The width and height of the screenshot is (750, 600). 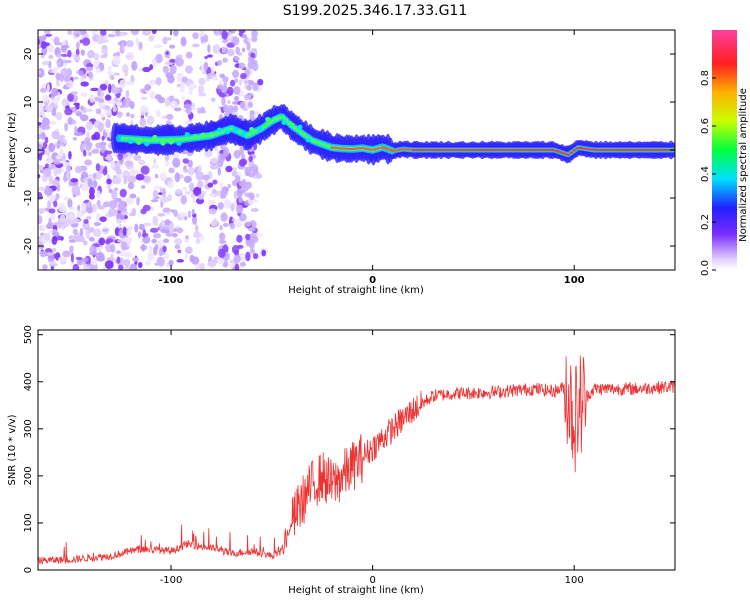 I want to click on y-tick-label: 500, so click(x=28, y=334).